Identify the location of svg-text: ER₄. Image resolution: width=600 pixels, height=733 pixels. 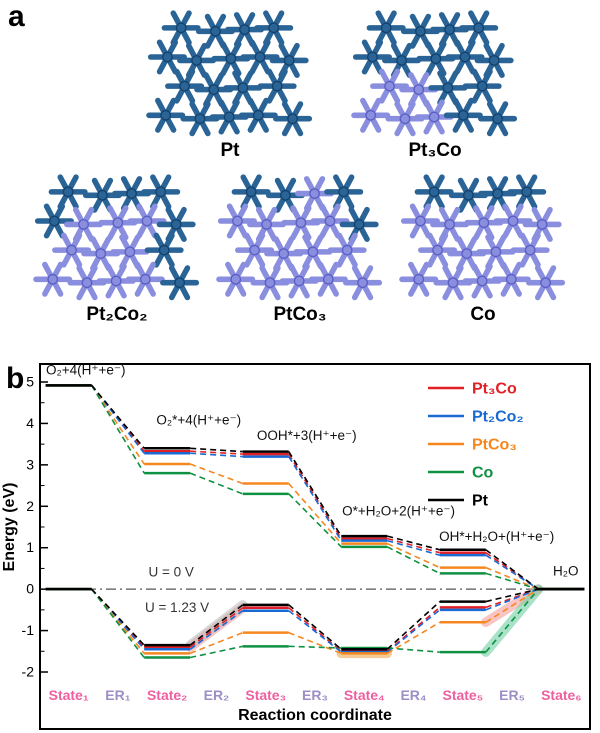
(413, 695).